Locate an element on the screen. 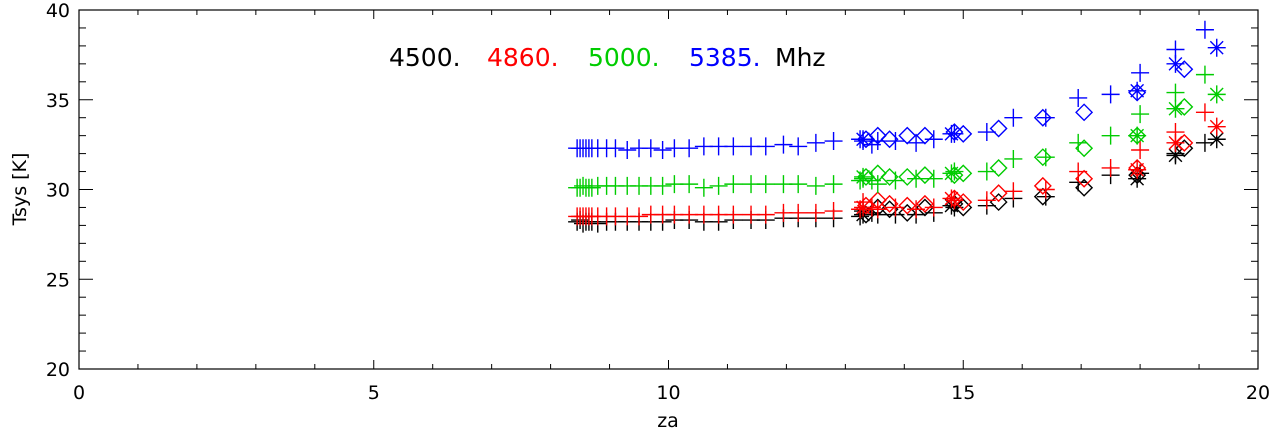 The width and height of the screenshot is (1286, 432). y-tick-label: 30 is located at coordinates (58, 191).